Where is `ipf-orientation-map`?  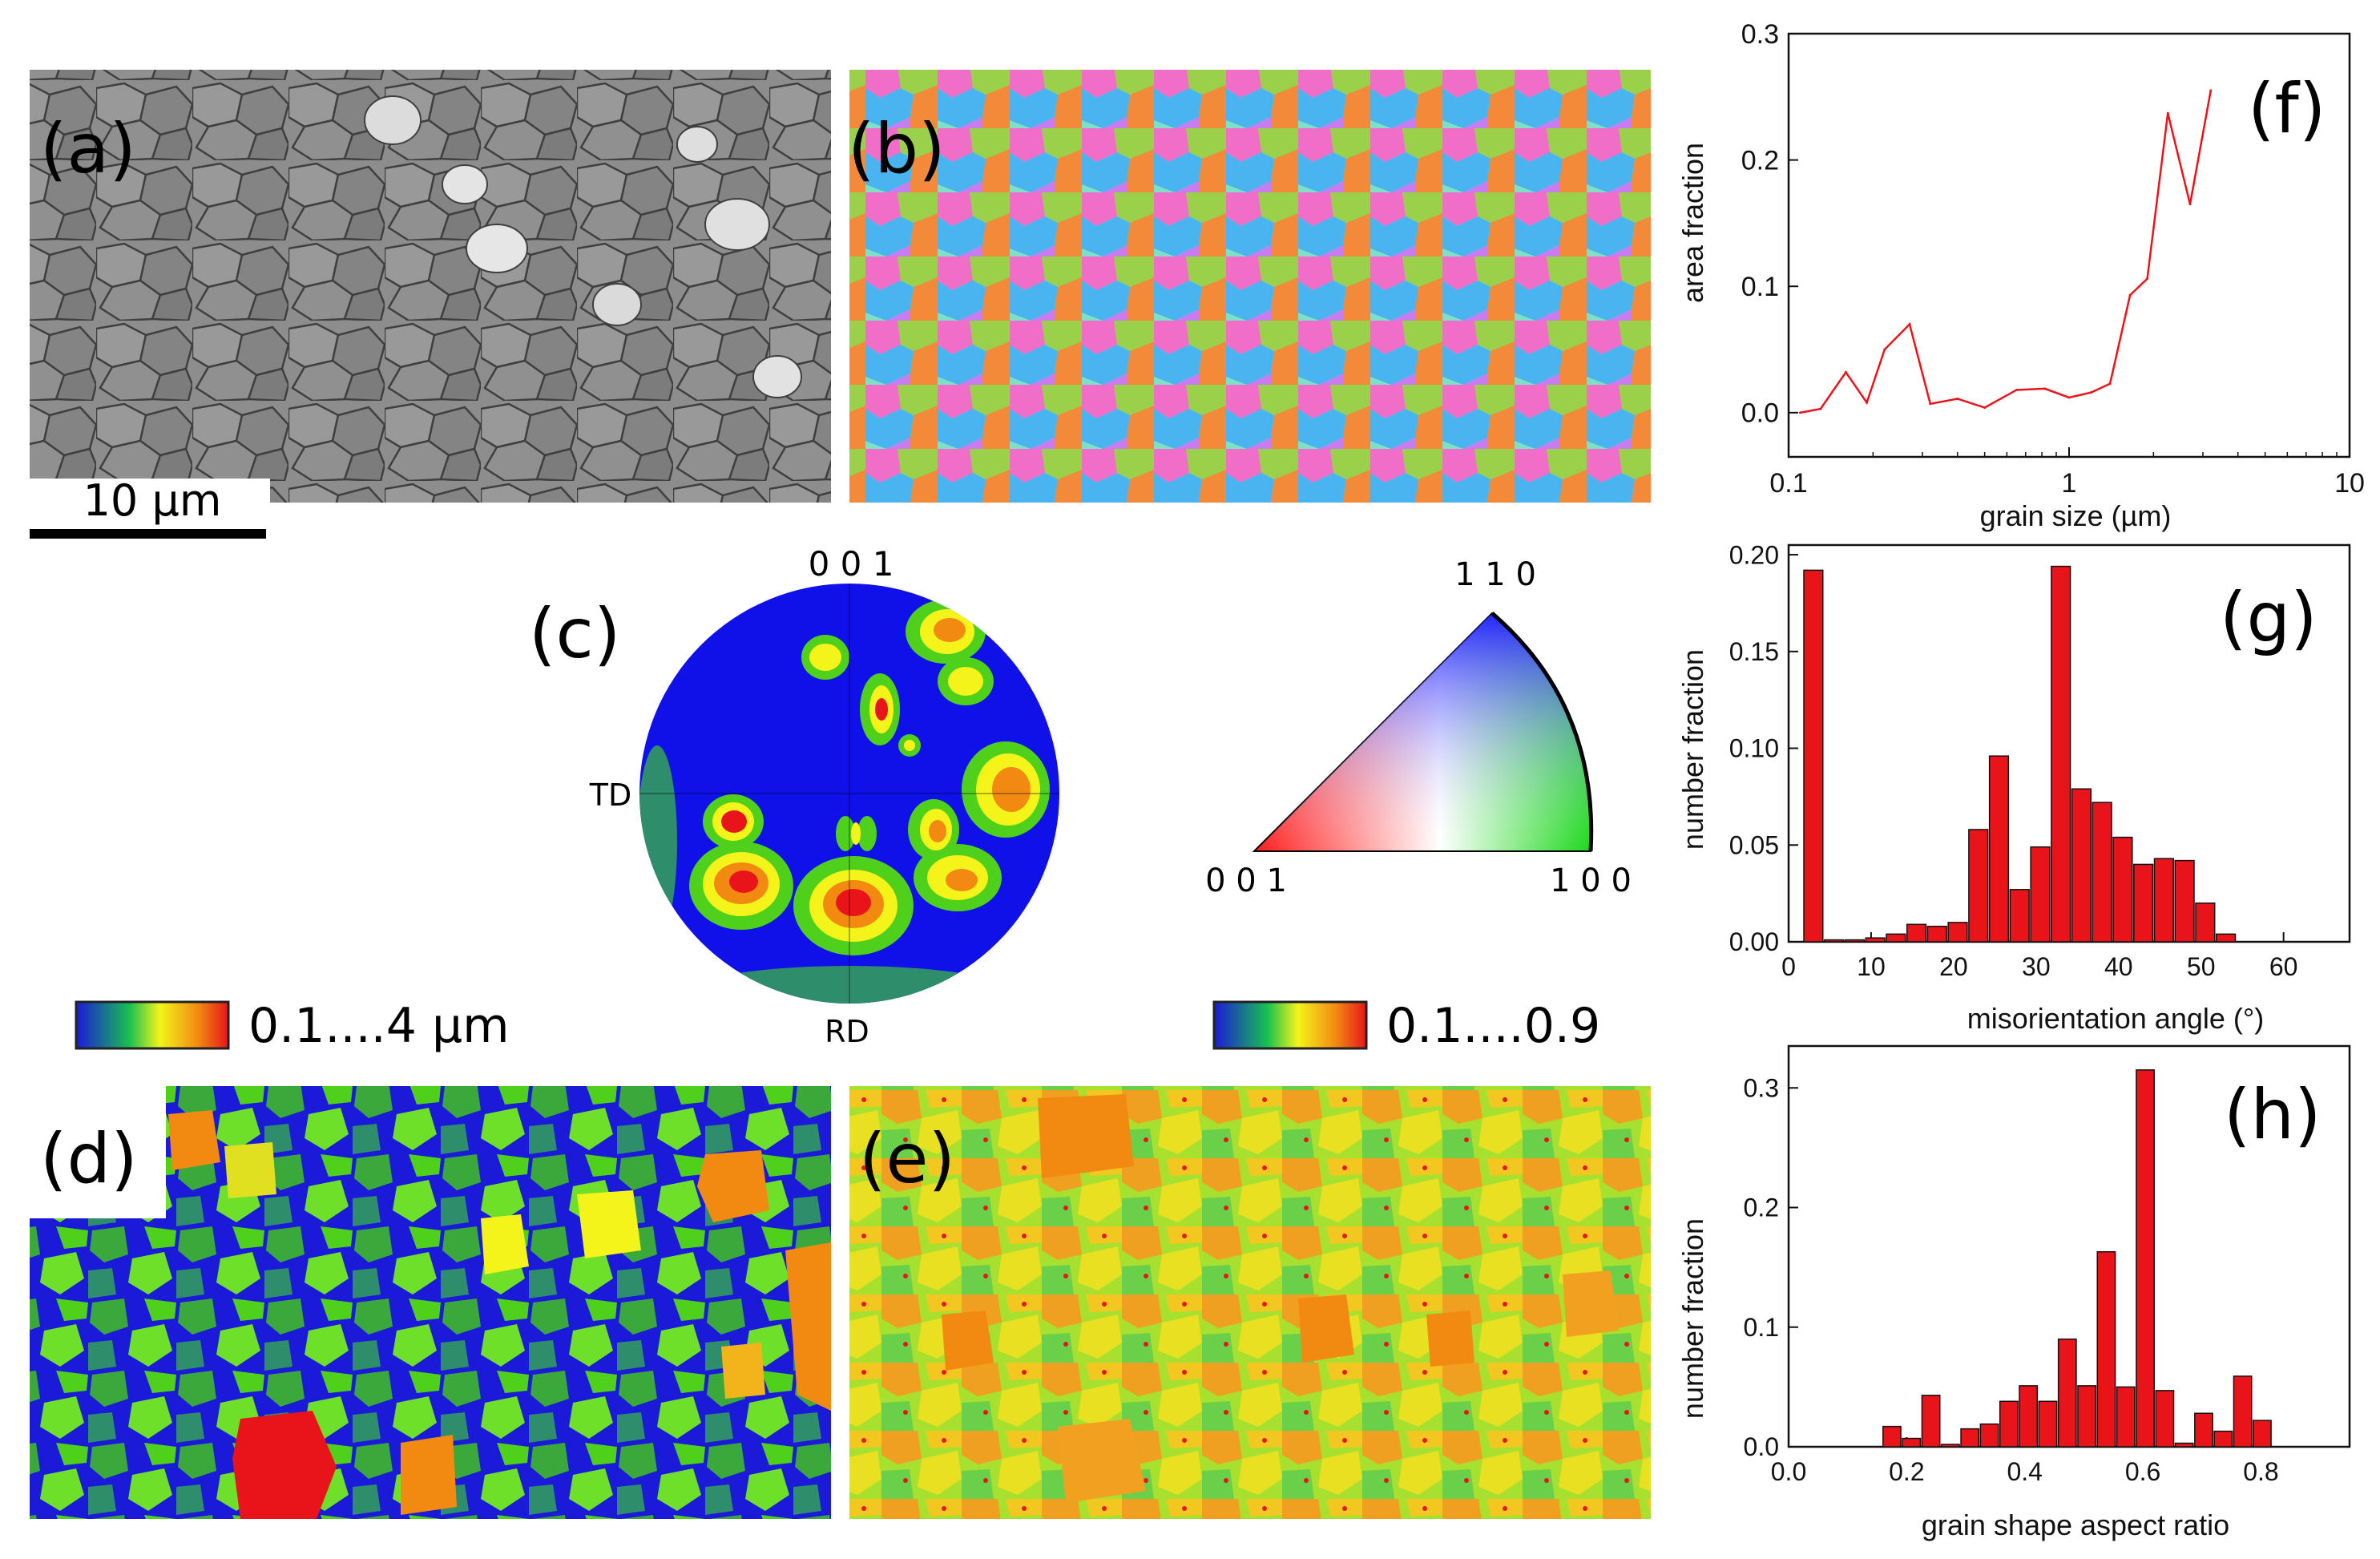
ipf-orientation-map is located at coordinates (1250, 286).